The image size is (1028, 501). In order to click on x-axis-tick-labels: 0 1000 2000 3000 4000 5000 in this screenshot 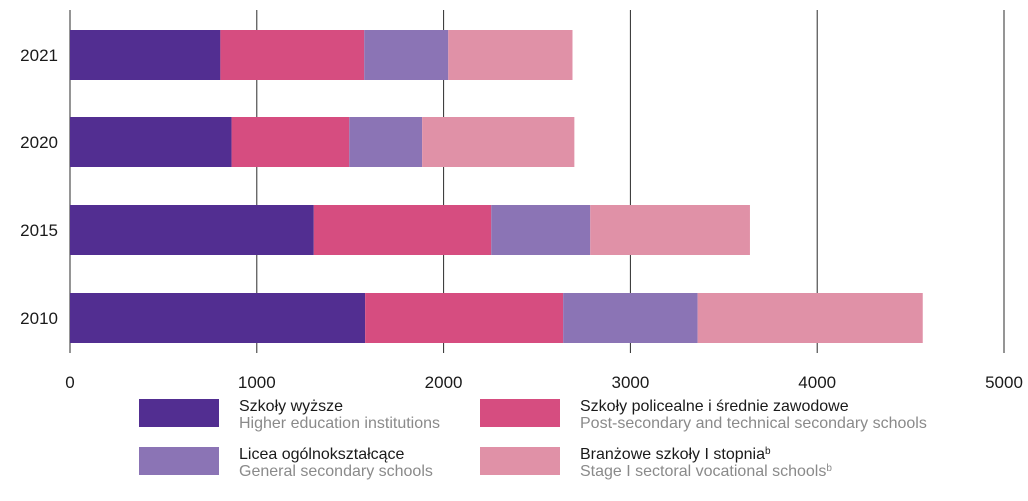, I will do `click(544, 382)`.